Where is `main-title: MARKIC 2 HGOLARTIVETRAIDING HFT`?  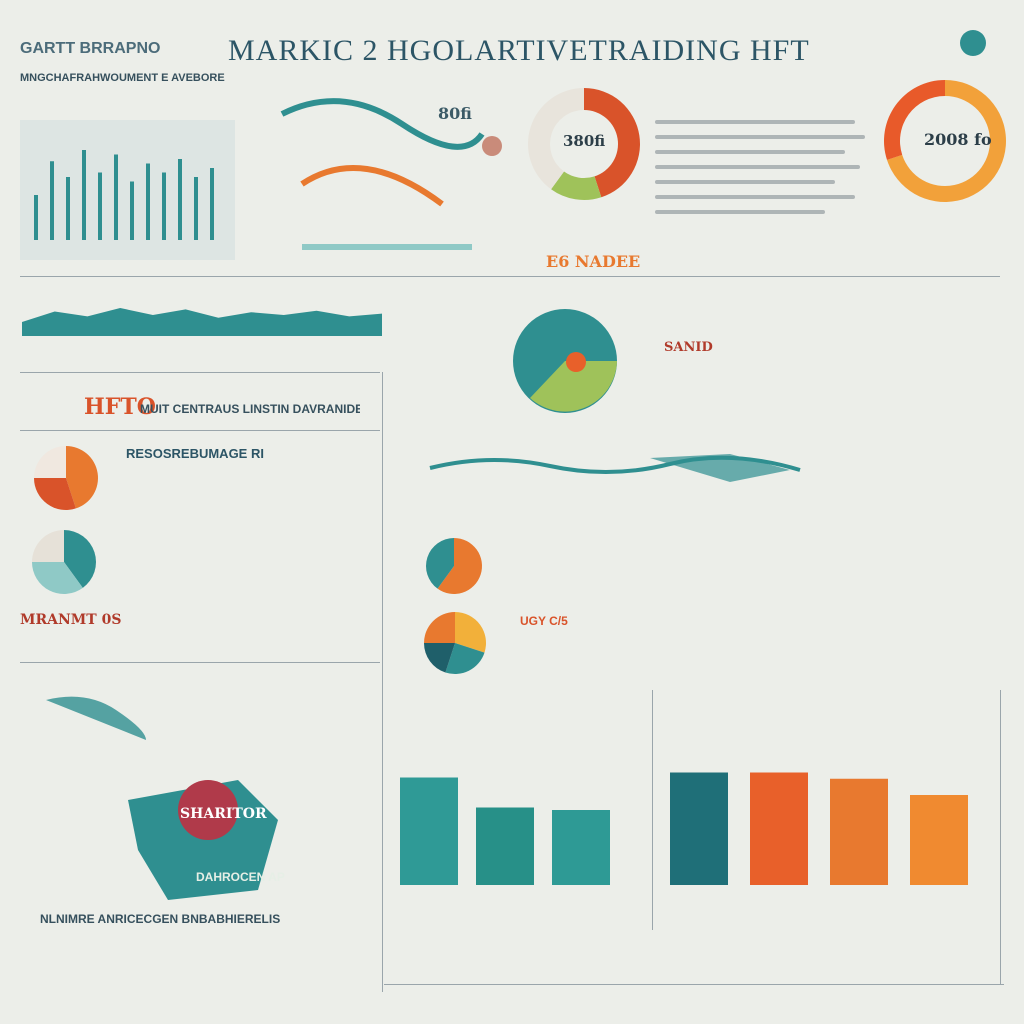 main-title: MARKIC 2 HGOLARTIVETRAIDING HFT is located at coordinates (519, 50).